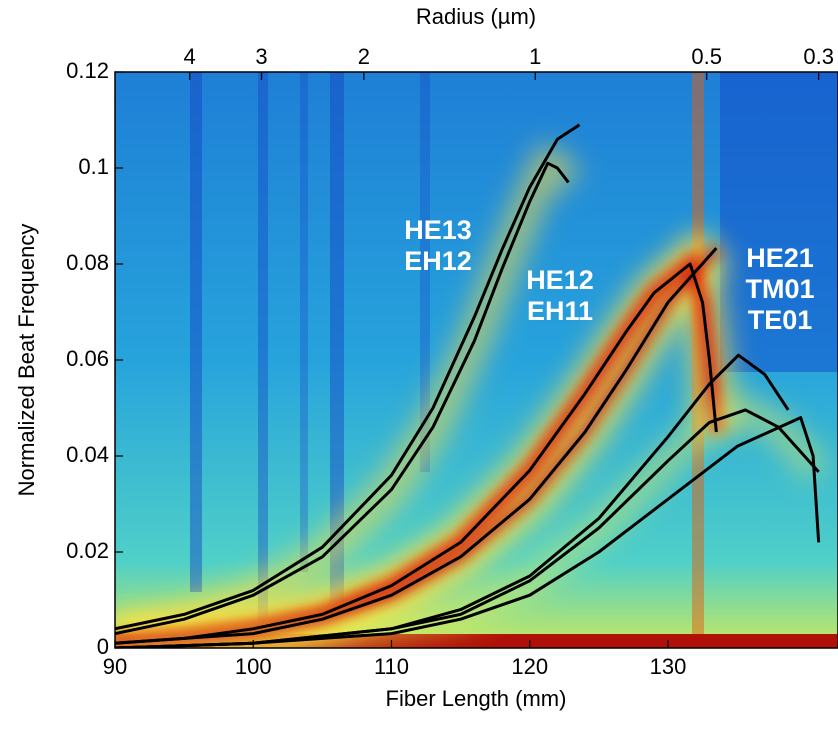 The height and width of the screenshot is (730, 838). What do you see at coordinates (103, 646) in the screenshot?
I see `y-tick-label: 0` at bounding box center [103, 646].